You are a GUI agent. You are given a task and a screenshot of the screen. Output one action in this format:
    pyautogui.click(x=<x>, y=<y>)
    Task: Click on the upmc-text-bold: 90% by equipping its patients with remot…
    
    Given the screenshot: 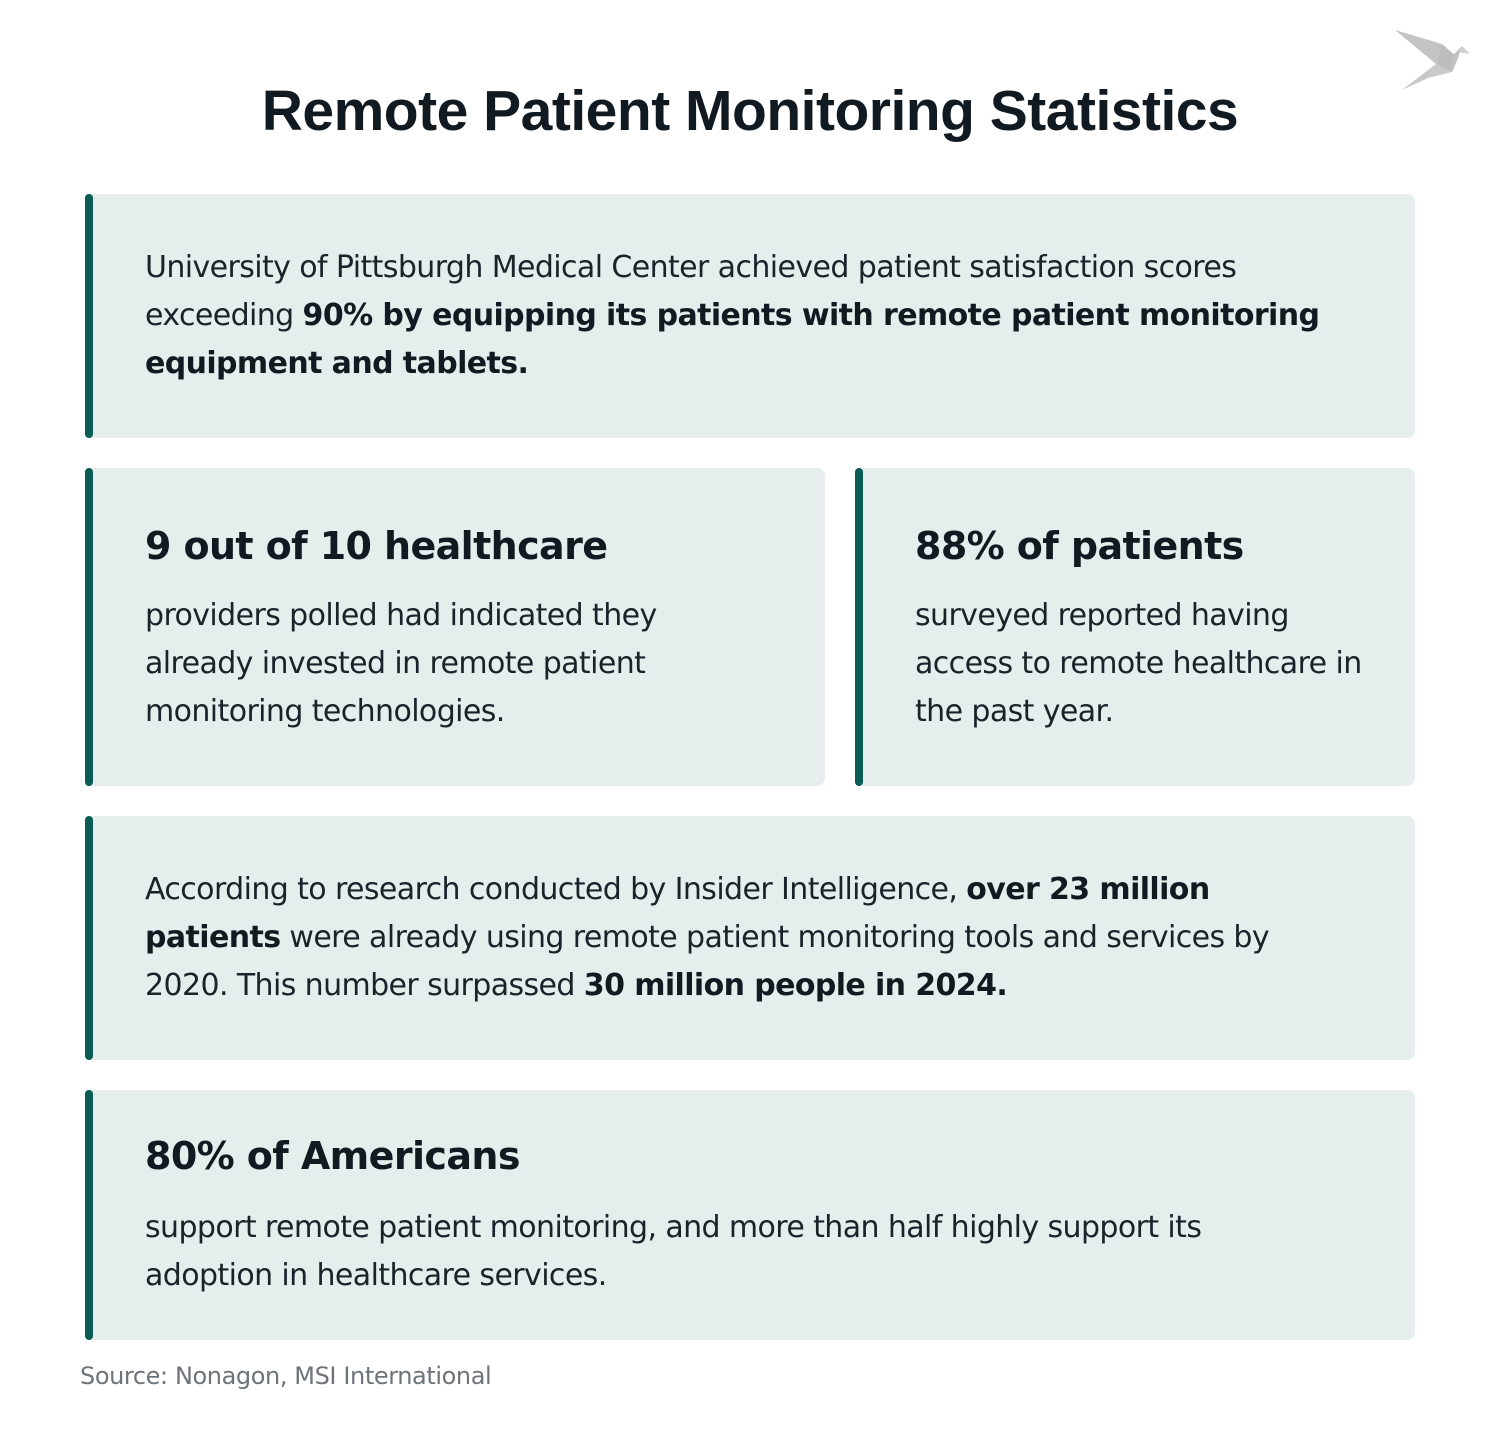 What is the action you would take?
    pyautogui.click(x=732, y=339)
    